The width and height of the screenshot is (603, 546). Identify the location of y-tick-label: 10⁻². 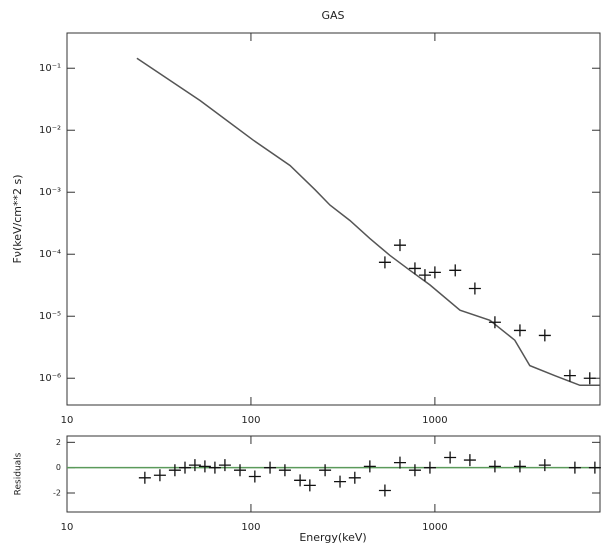
(50, 130).